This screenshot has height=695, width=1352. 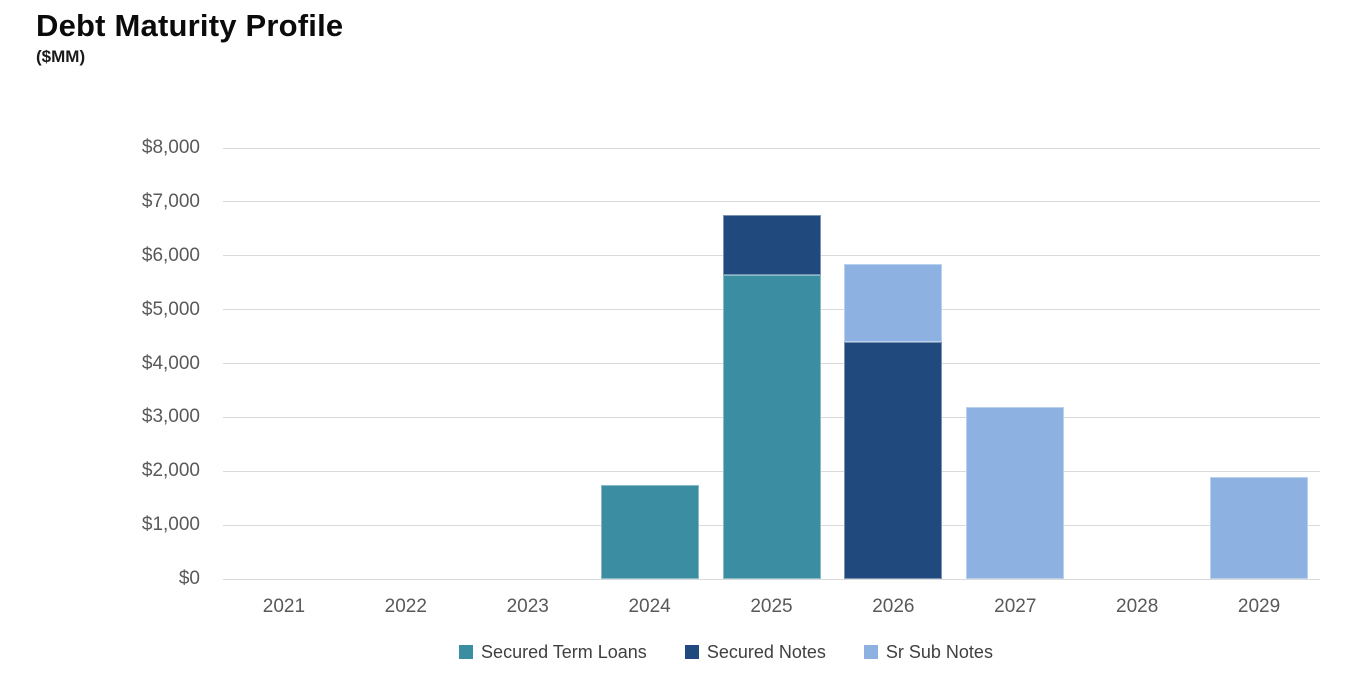 I want to click on legend-label: Sr Sub Notes, so click(x=939, y=651).